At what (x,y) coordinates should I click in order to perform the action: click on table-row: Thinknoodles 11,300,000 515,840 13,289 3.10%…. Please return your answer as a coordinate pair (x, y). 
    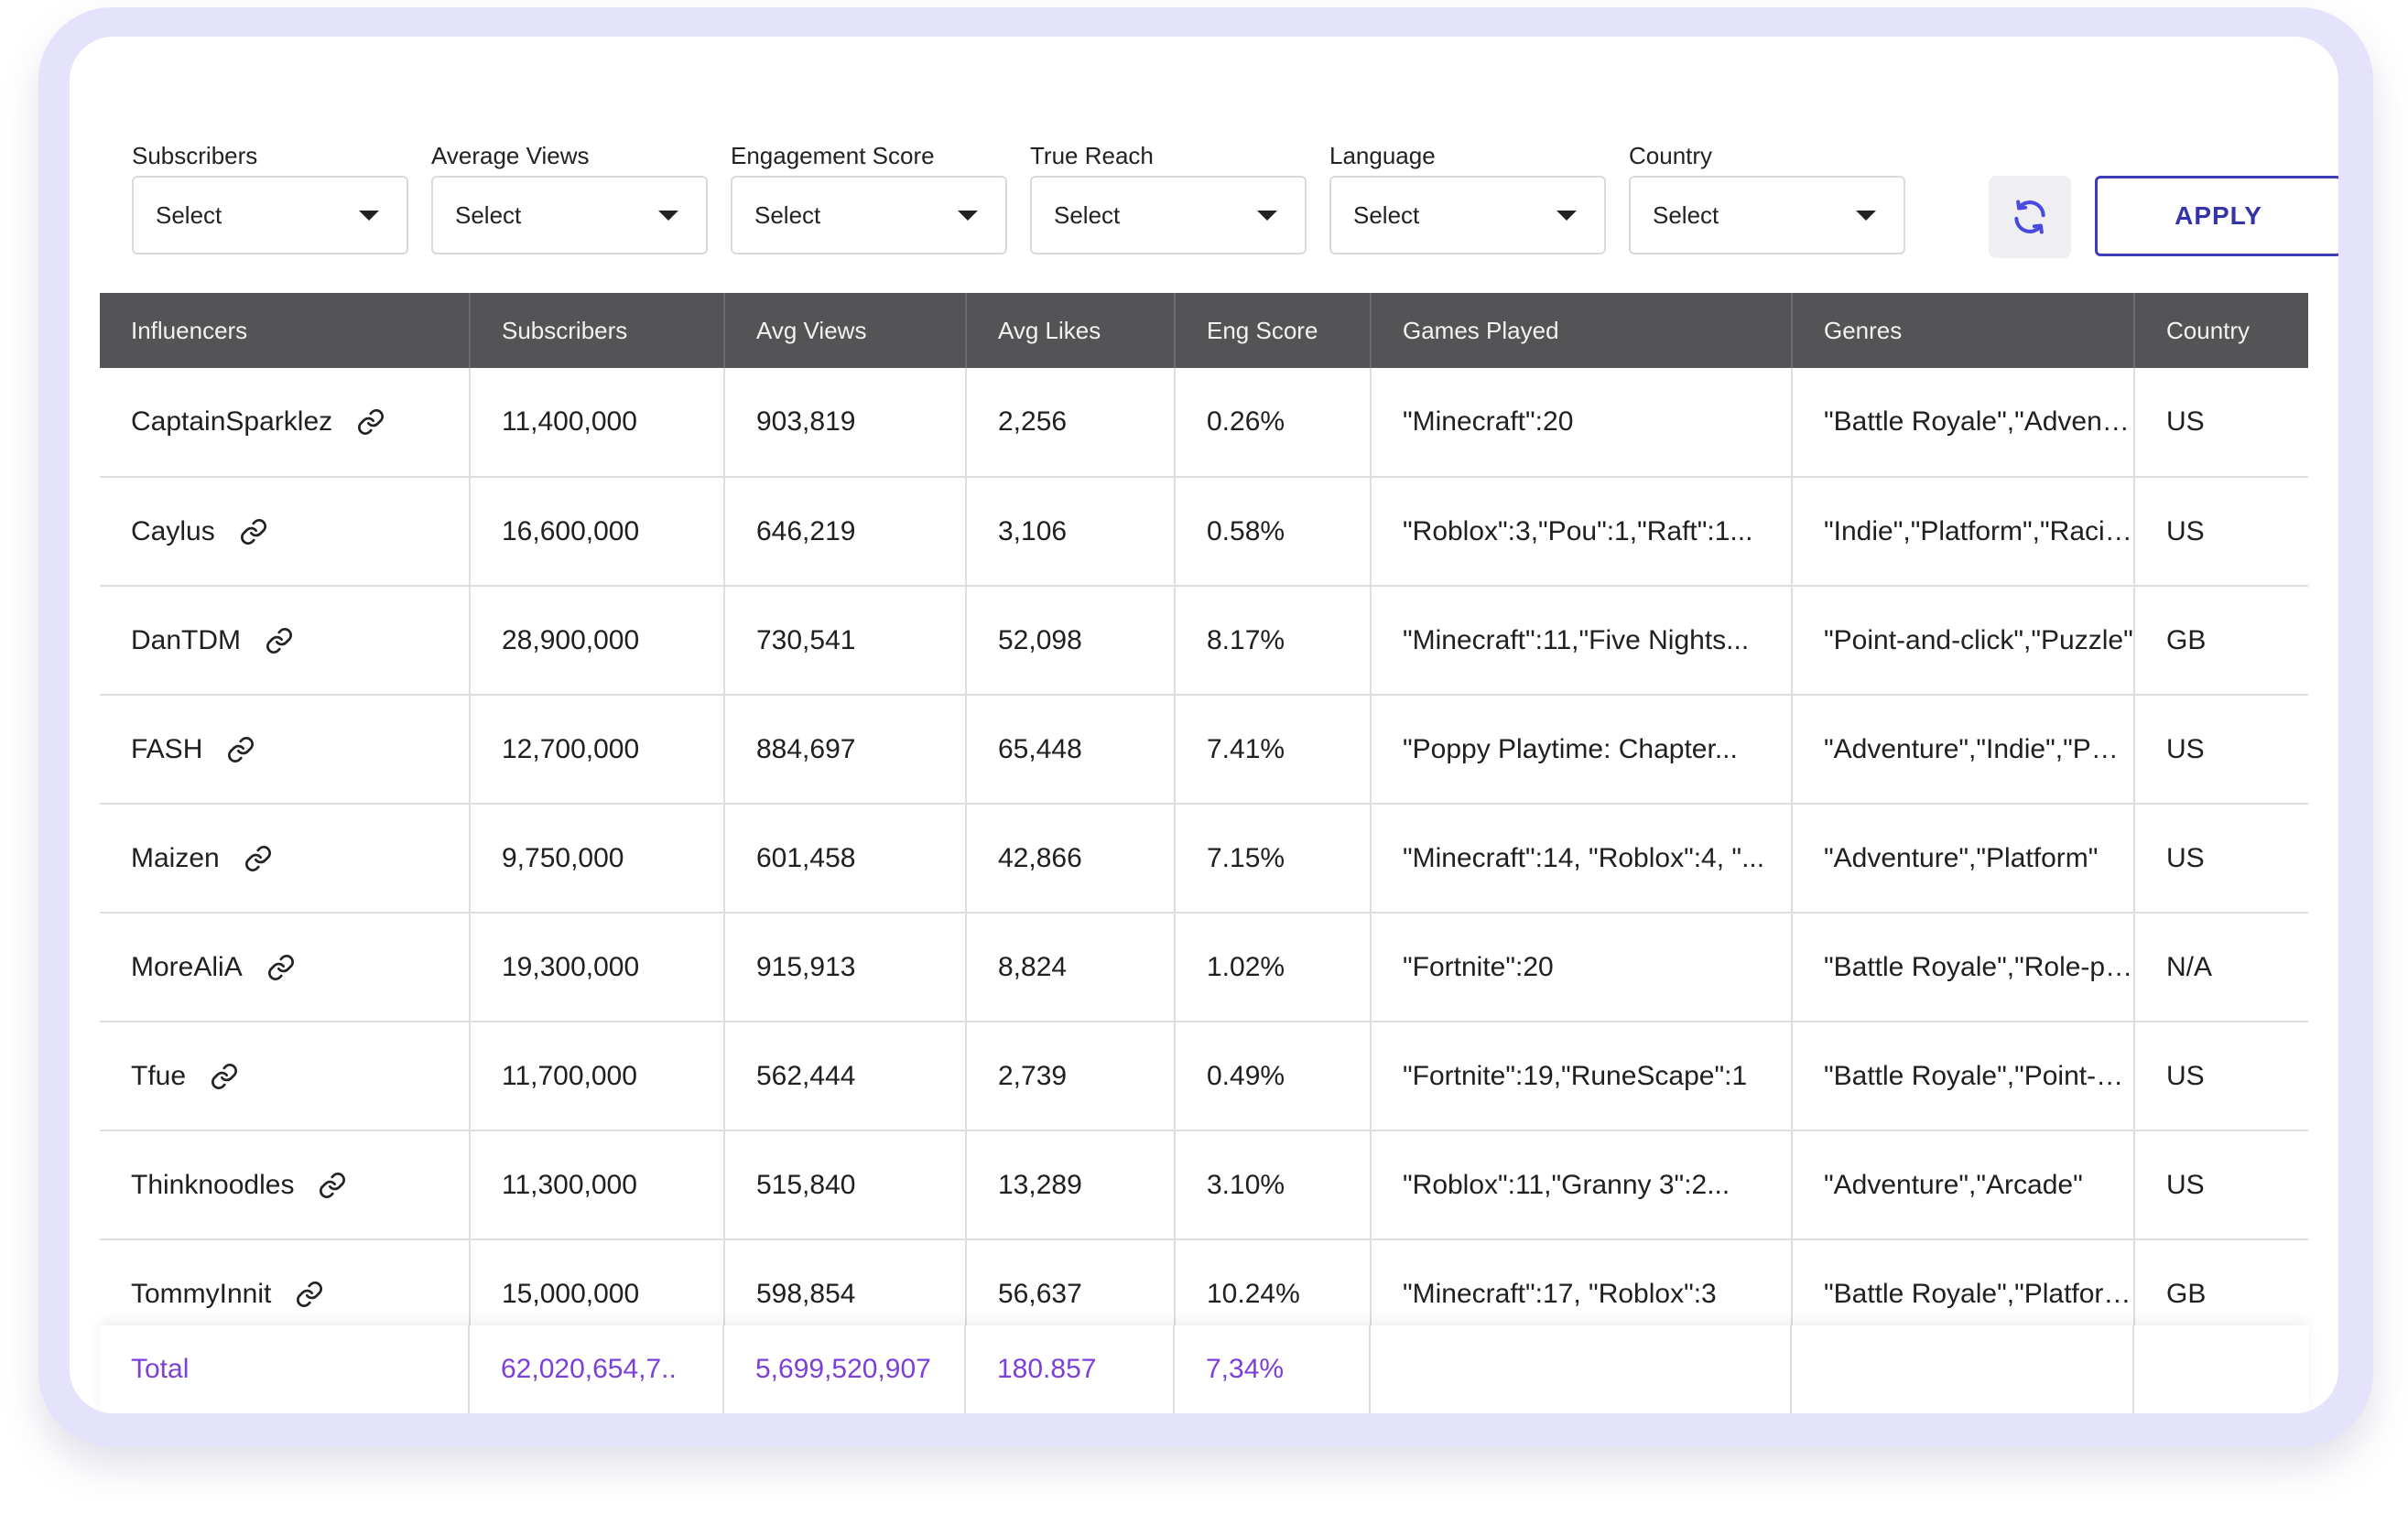
    Looking at the image, I should click on (1204, 1185).